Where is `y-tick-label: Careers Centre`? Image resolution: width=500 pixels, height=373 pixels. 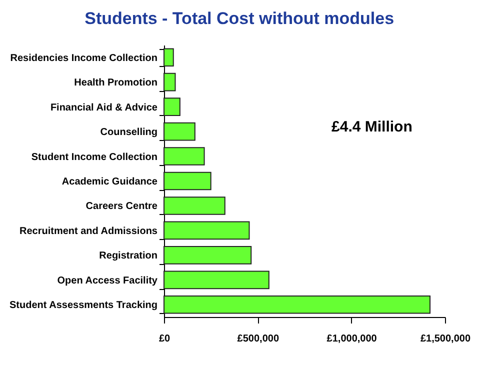 y-tick-label: Careers Centre is located at coordinates (122, 206).